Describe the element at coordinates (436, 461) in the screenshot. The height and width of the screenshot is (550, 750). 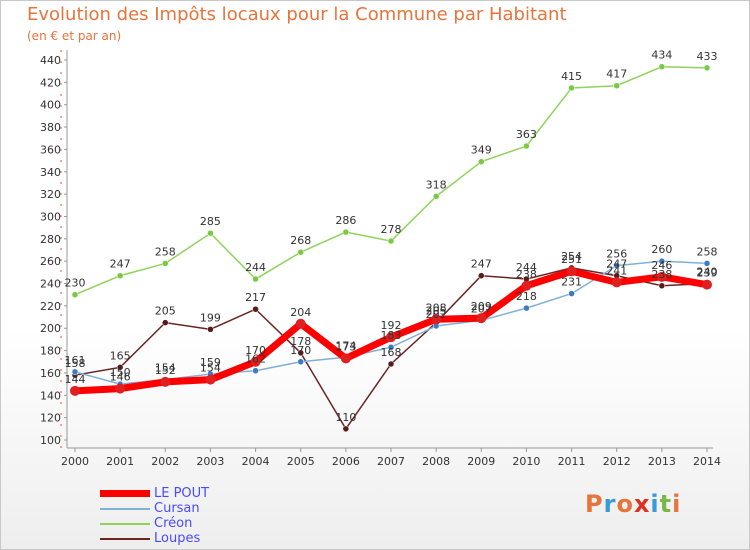
I see `x-tick-label: 2008` at that location.